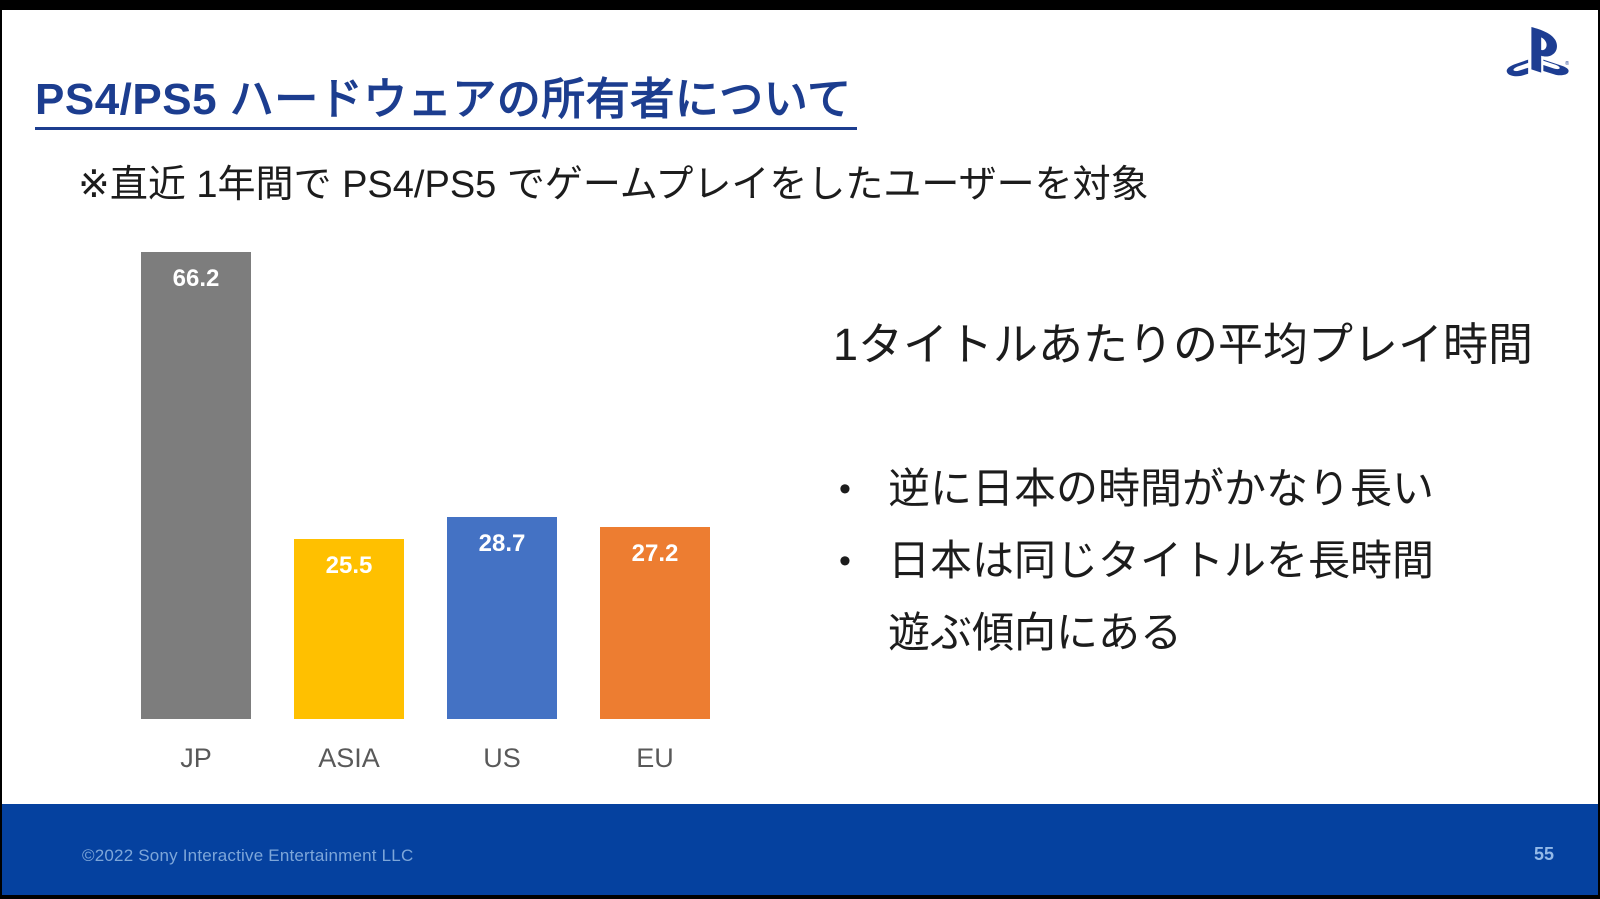 The height and width of the screenshot is (899, 1600). Describe the element at coordinates (349, 758) in the screenshot. I see `bar-category-label: ASIA` at that location.